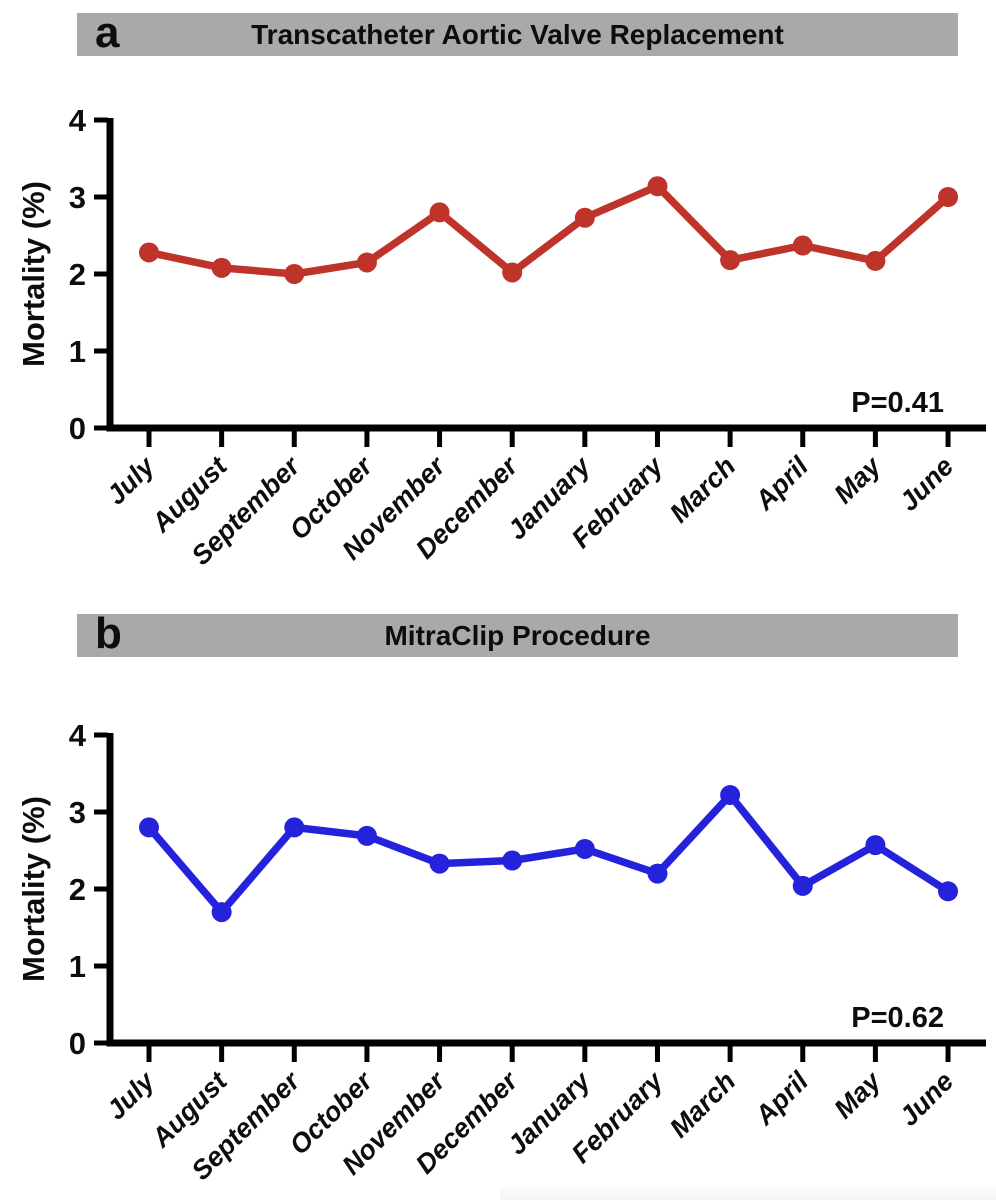 This screenshot has width=996, height=1200. I want to click on page-edge-artifact, so click(748, 1192).